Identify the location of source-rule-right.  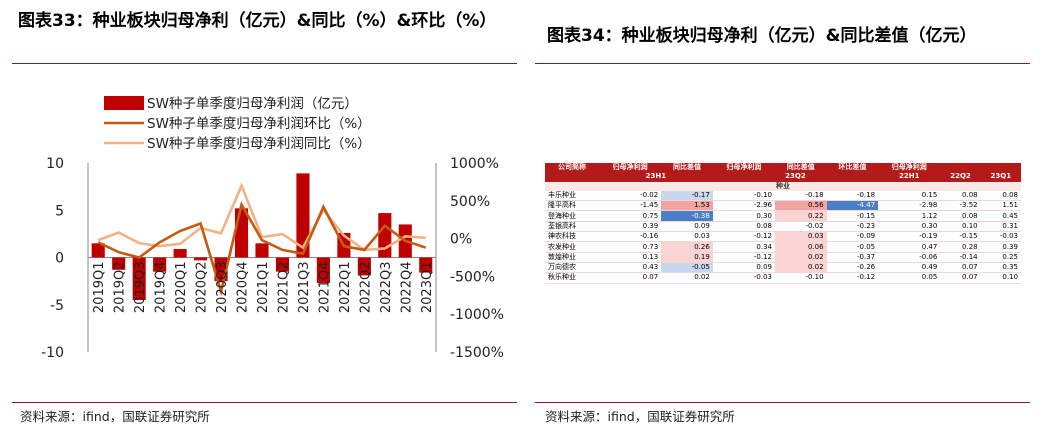
(782, 402).